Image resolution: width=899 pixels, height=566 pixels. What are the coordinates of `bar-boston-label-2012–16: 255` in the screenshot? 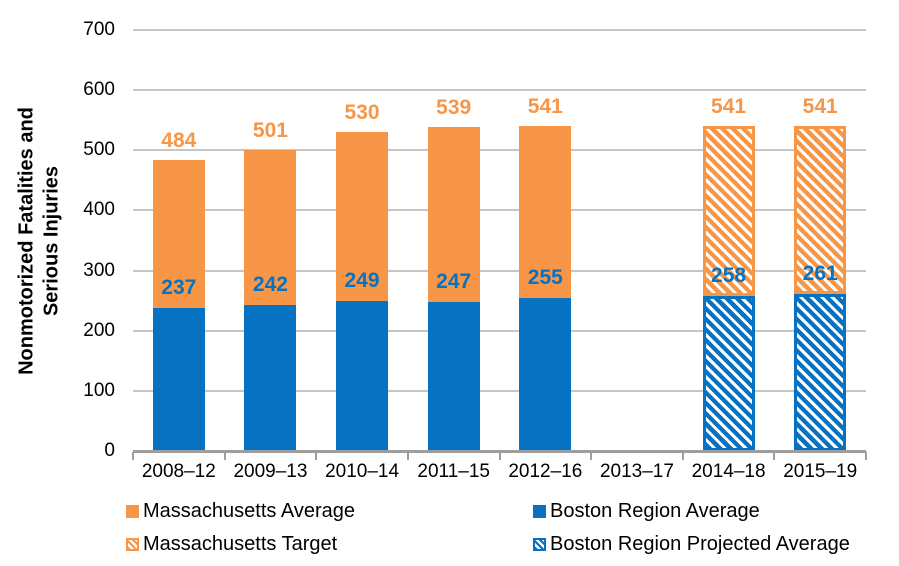 It's located at (545, 277).